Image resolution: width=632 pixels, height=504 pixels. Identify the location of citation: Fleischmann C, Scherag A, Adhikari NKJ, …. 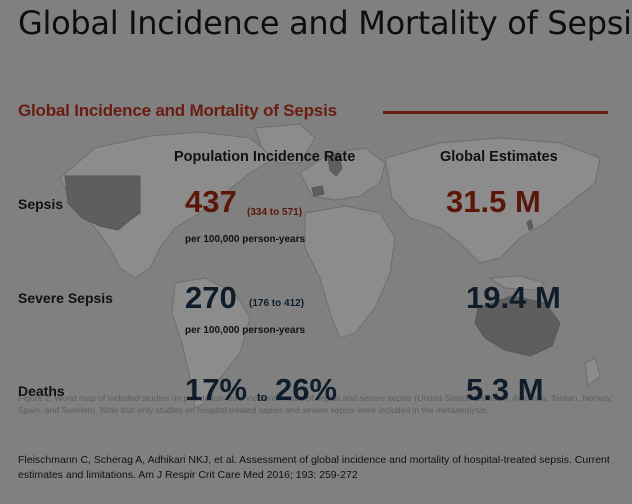
(314, 467).